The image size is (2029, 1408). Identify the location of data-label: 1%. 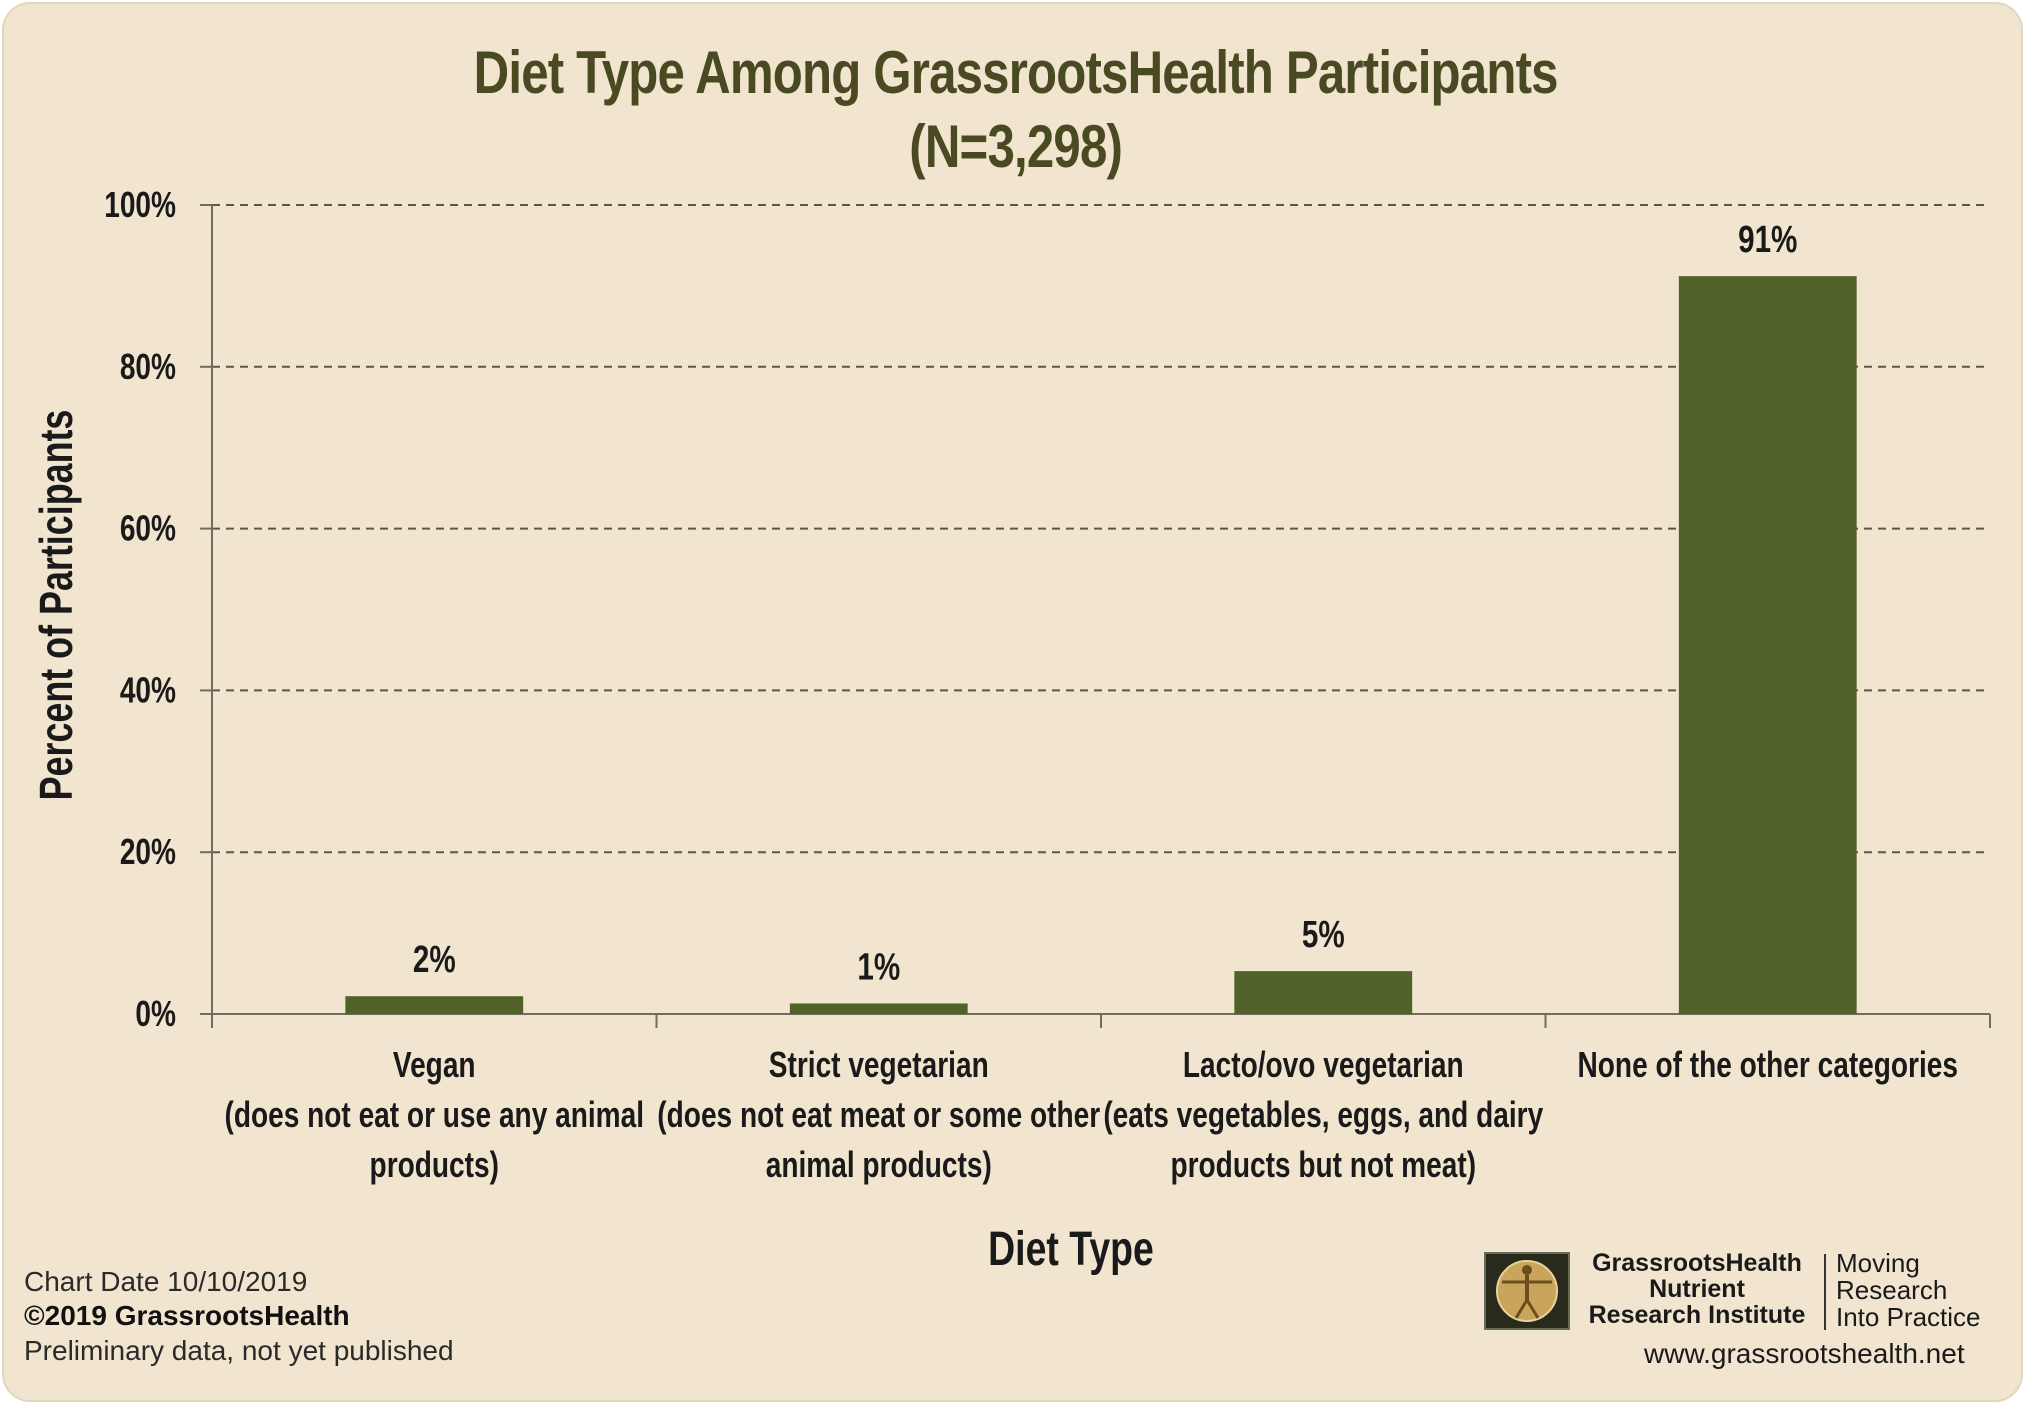
(878, 967).